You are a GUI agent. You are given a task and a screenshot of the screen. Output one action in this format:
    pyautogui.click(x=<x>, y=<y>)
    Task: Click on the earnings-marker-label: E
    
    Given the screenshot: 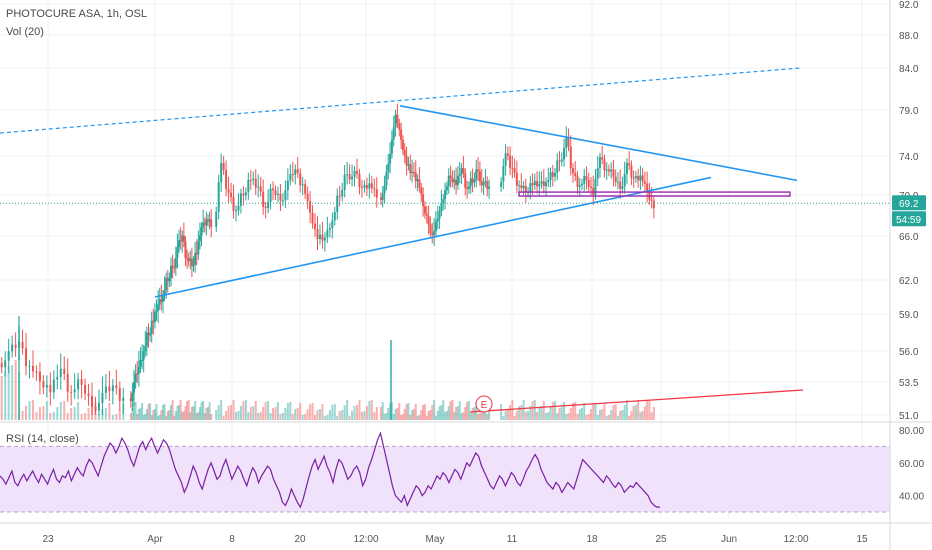 What is the action you would take?
    pyautogui.click(x=484, y=405)
    